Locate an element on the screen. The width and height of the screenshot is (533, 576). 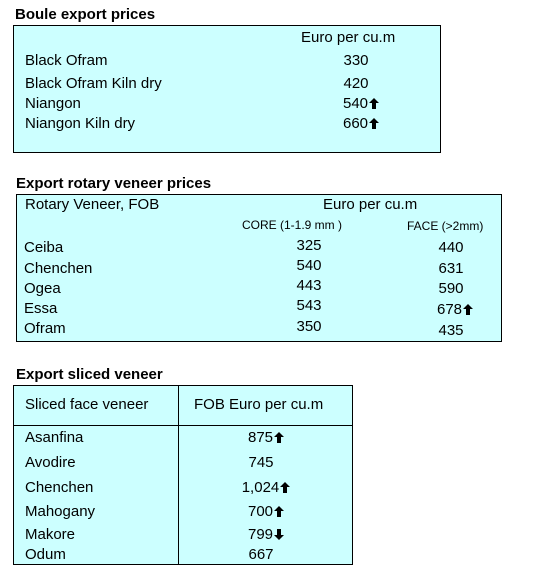
rotary-core-value: 443 is located at coordinates (309, 285).